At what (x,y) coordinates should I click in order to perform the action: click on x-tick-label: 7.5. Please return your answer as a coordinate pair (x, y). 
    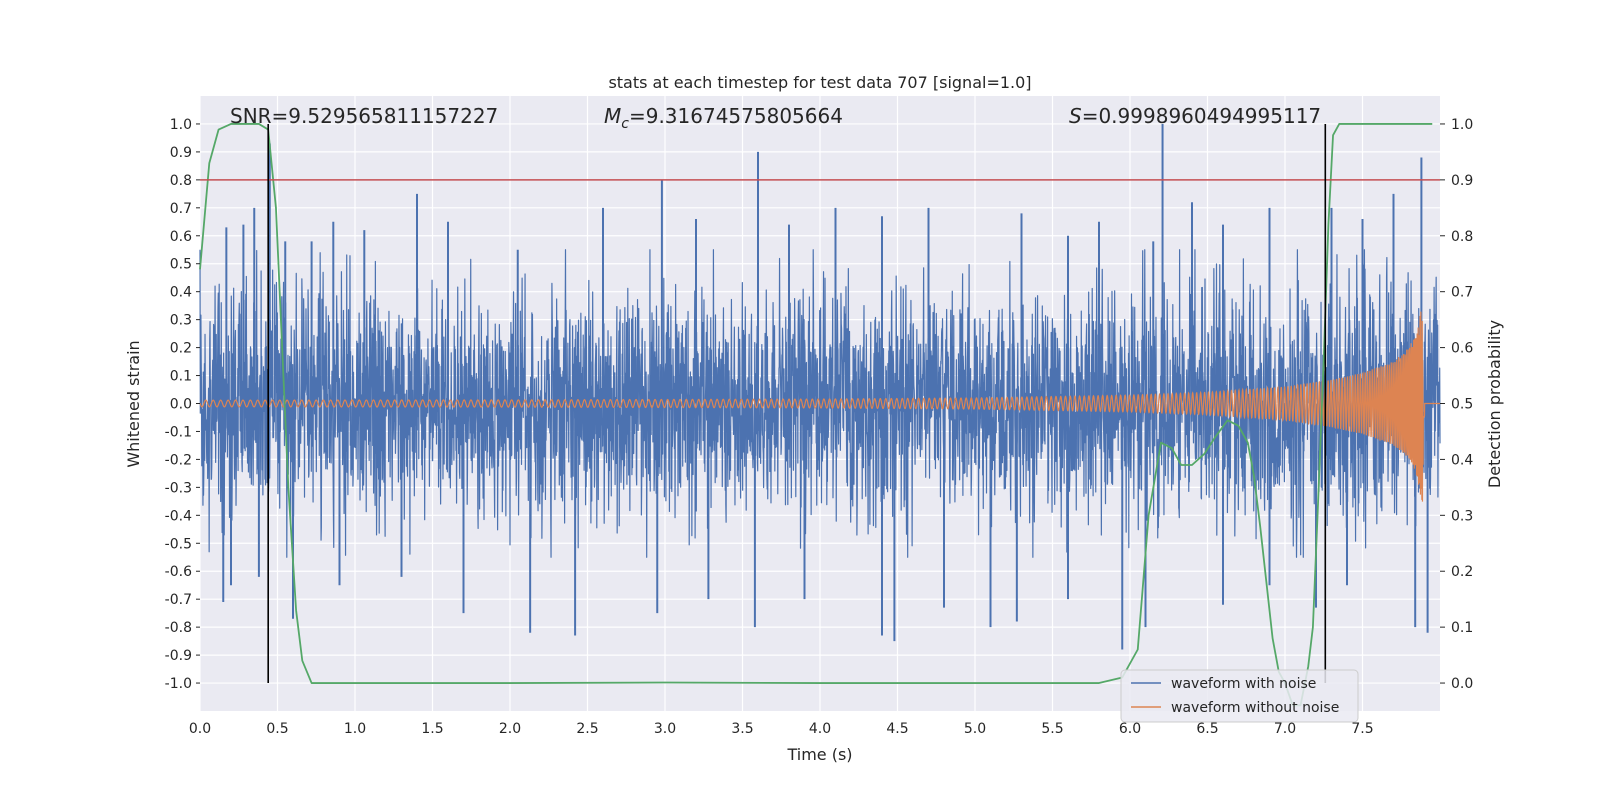
    Looking at the image, I should click on (1362, 729).